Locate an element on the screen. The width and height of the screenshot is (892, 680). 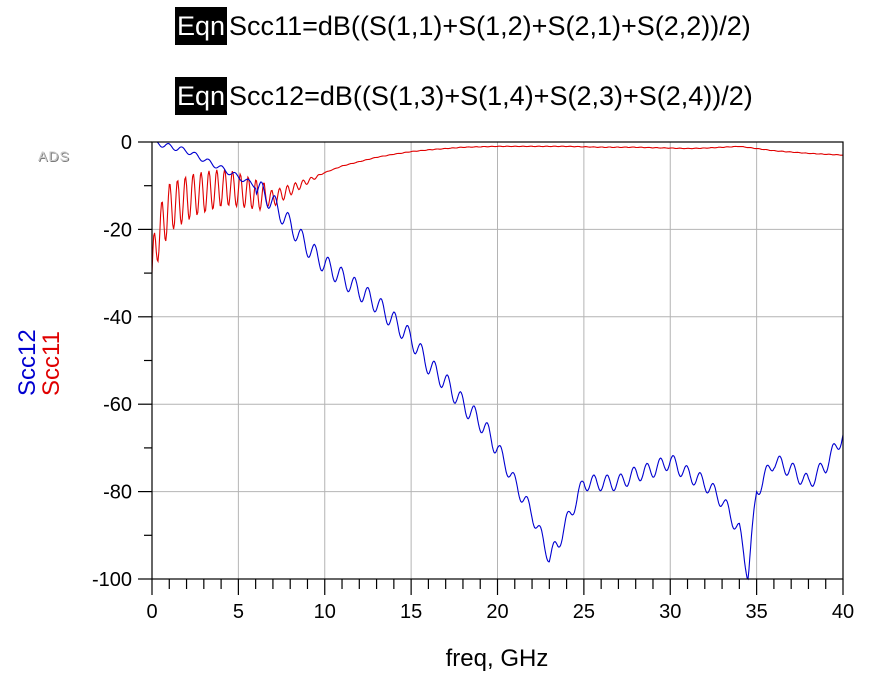
x-tick-label: 40 is located at coordinates (843, 612).